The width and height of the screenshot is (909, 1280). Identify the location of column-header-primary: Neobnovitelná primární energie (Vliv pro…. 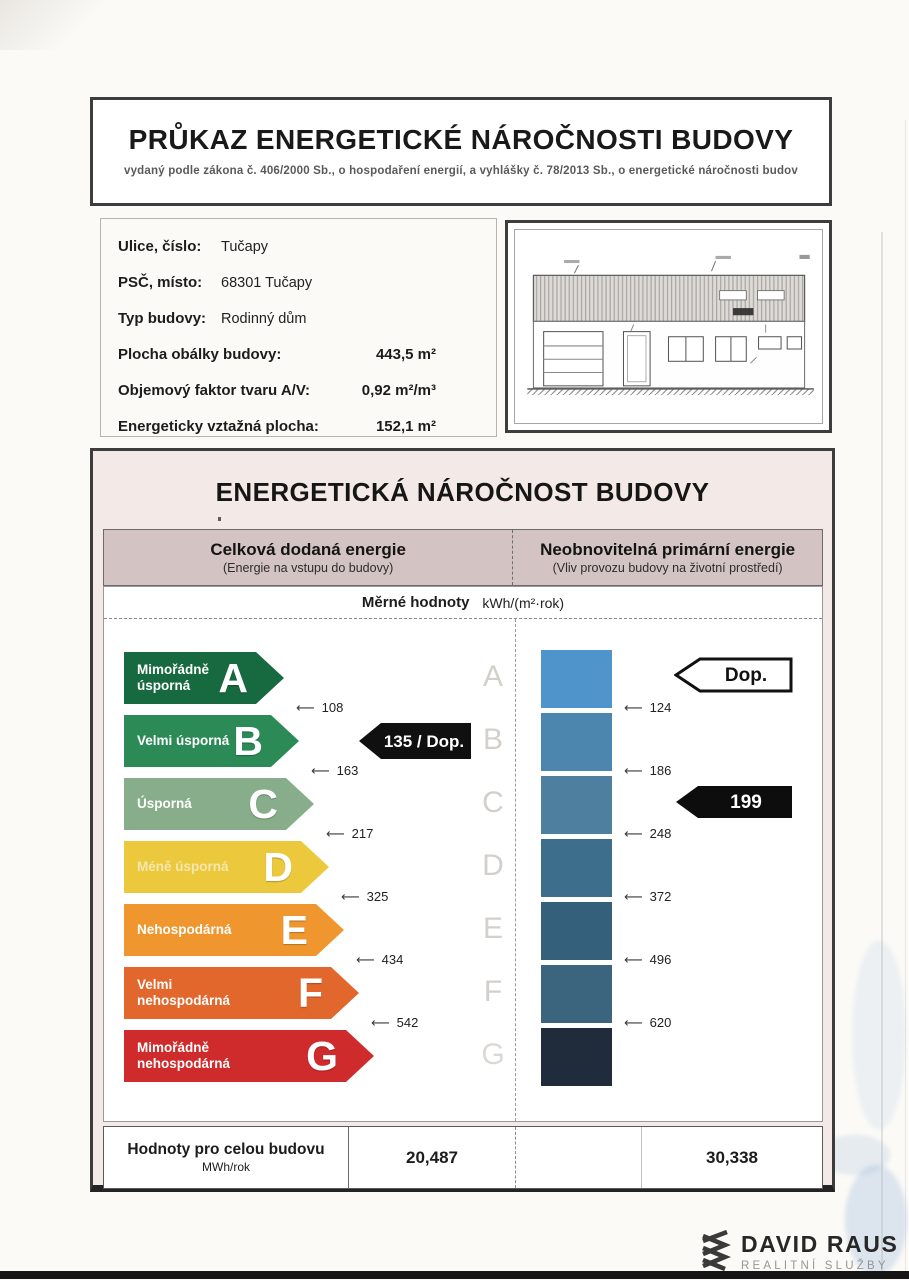
(667, 557).